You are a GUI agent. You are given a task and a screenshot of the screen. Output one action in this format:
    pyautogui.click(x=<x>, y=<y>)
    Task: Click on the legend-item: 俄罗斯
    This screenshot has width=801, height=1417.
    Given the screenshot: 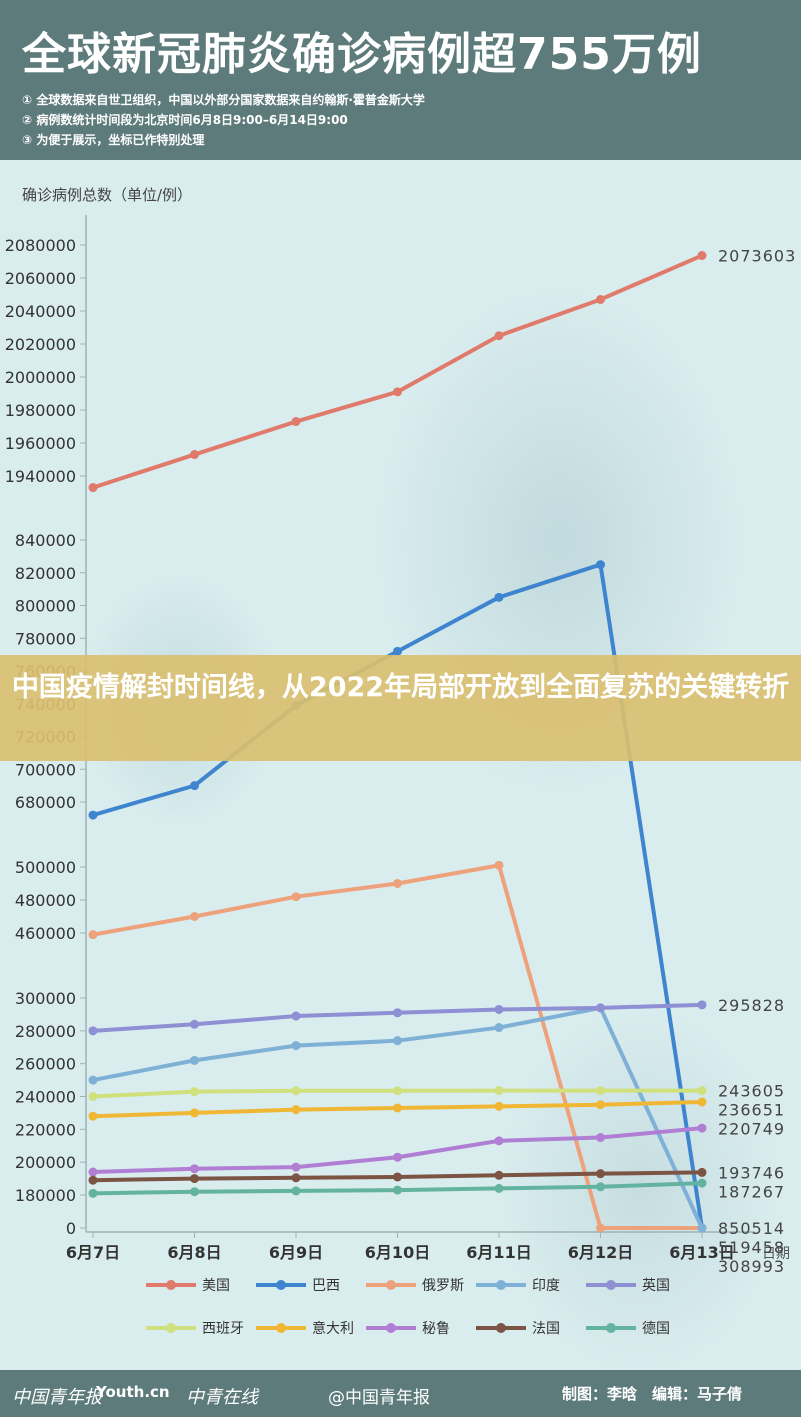 What is the action you would take?
    pyautogui.click(x=415, y=1286)
    